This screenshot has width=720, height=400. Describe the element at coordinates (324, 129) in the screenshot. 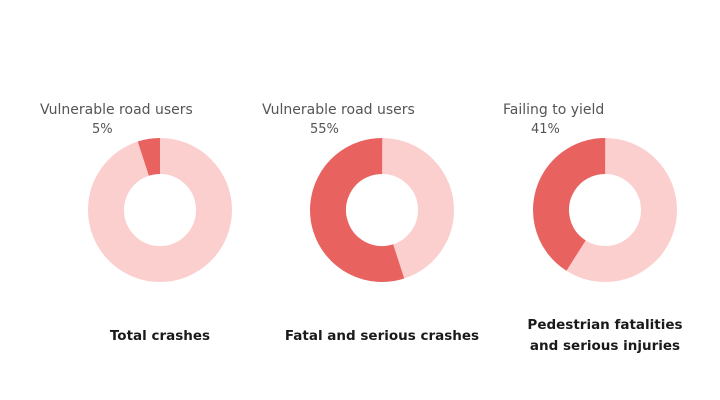

I see `callout-value: 55%` at that location.